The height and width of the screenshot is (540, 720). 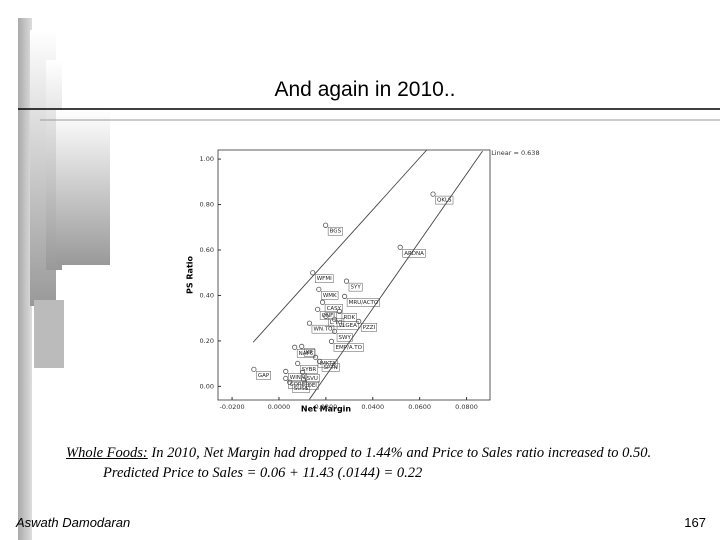 I want to click on point-label: PZZI, so click(x=369, y=328).